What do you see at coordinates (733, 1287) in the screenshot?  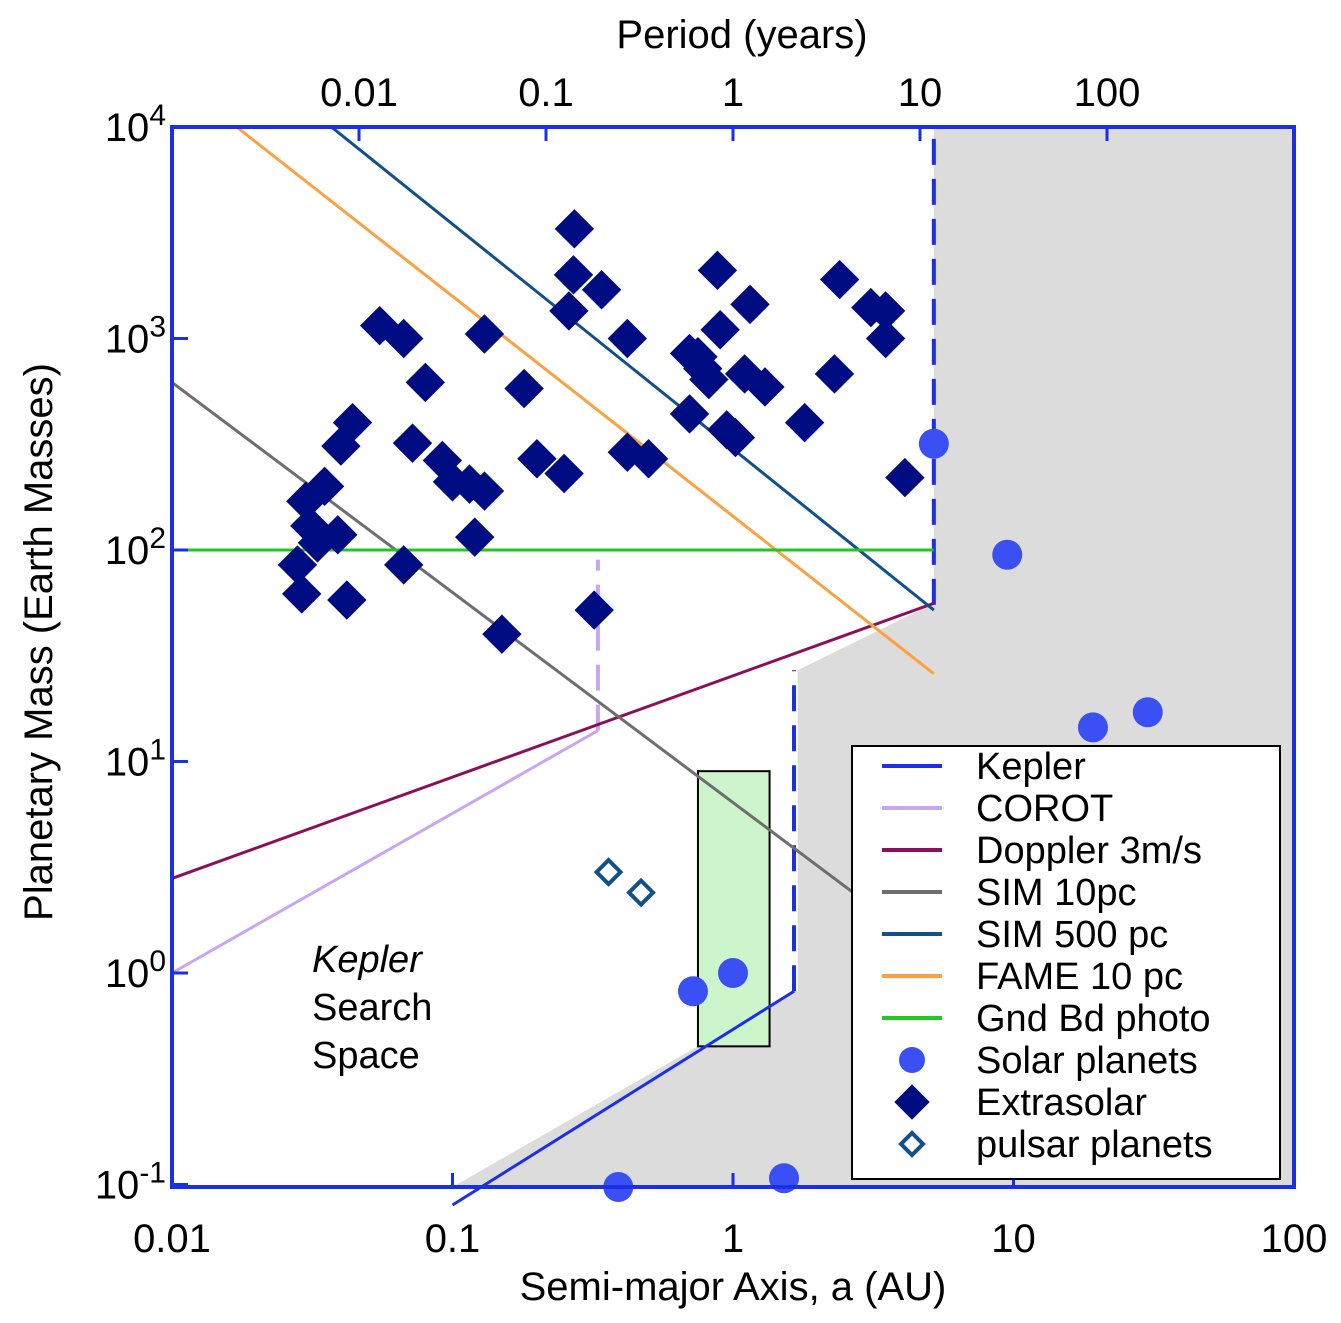 I see `x-axis-title: Semi-major Axis, a (AU)` at bounding box center [733, 1287].